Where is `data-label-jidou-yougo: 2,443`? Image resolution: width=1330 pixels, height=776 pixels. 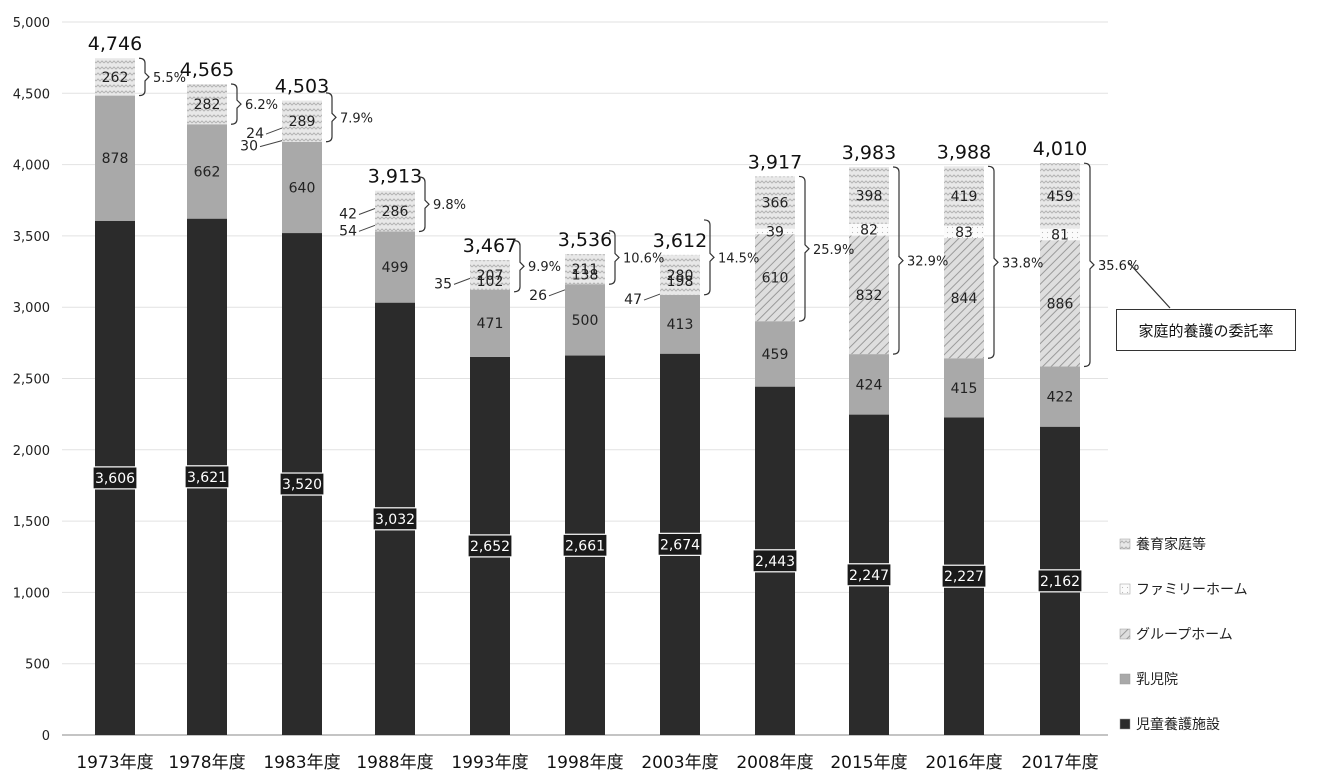 data-label-jidou-yougo: 2,443 is located at coordinates (775, 561).